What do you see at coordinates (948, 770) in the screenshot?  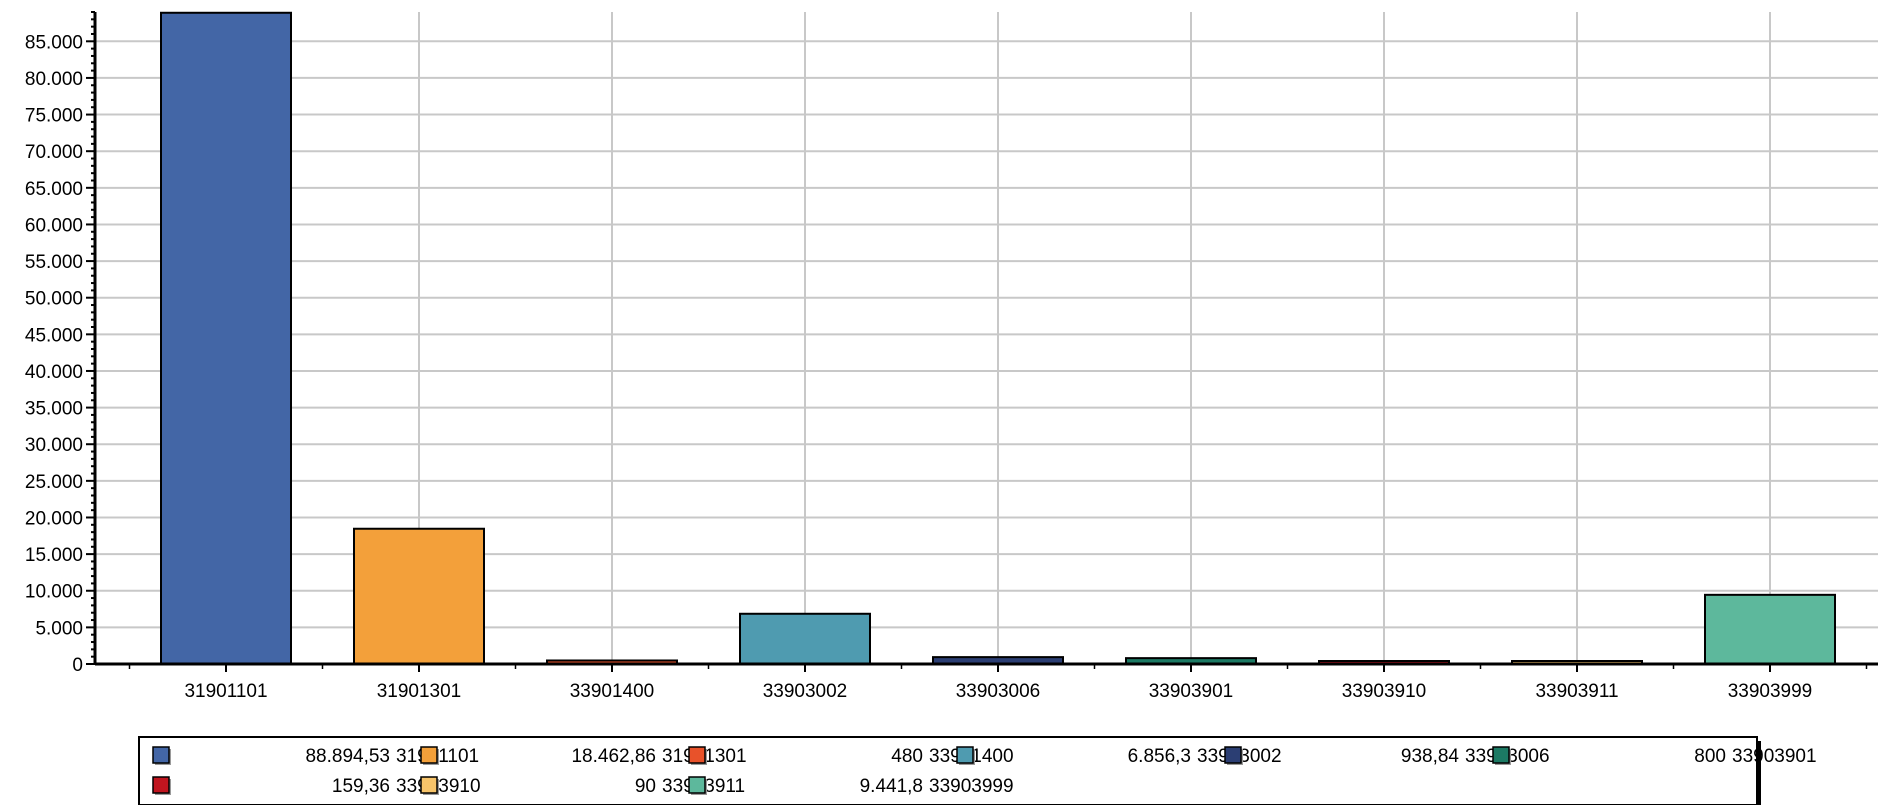 I see `legend-box` at bounding box center [948, 770].